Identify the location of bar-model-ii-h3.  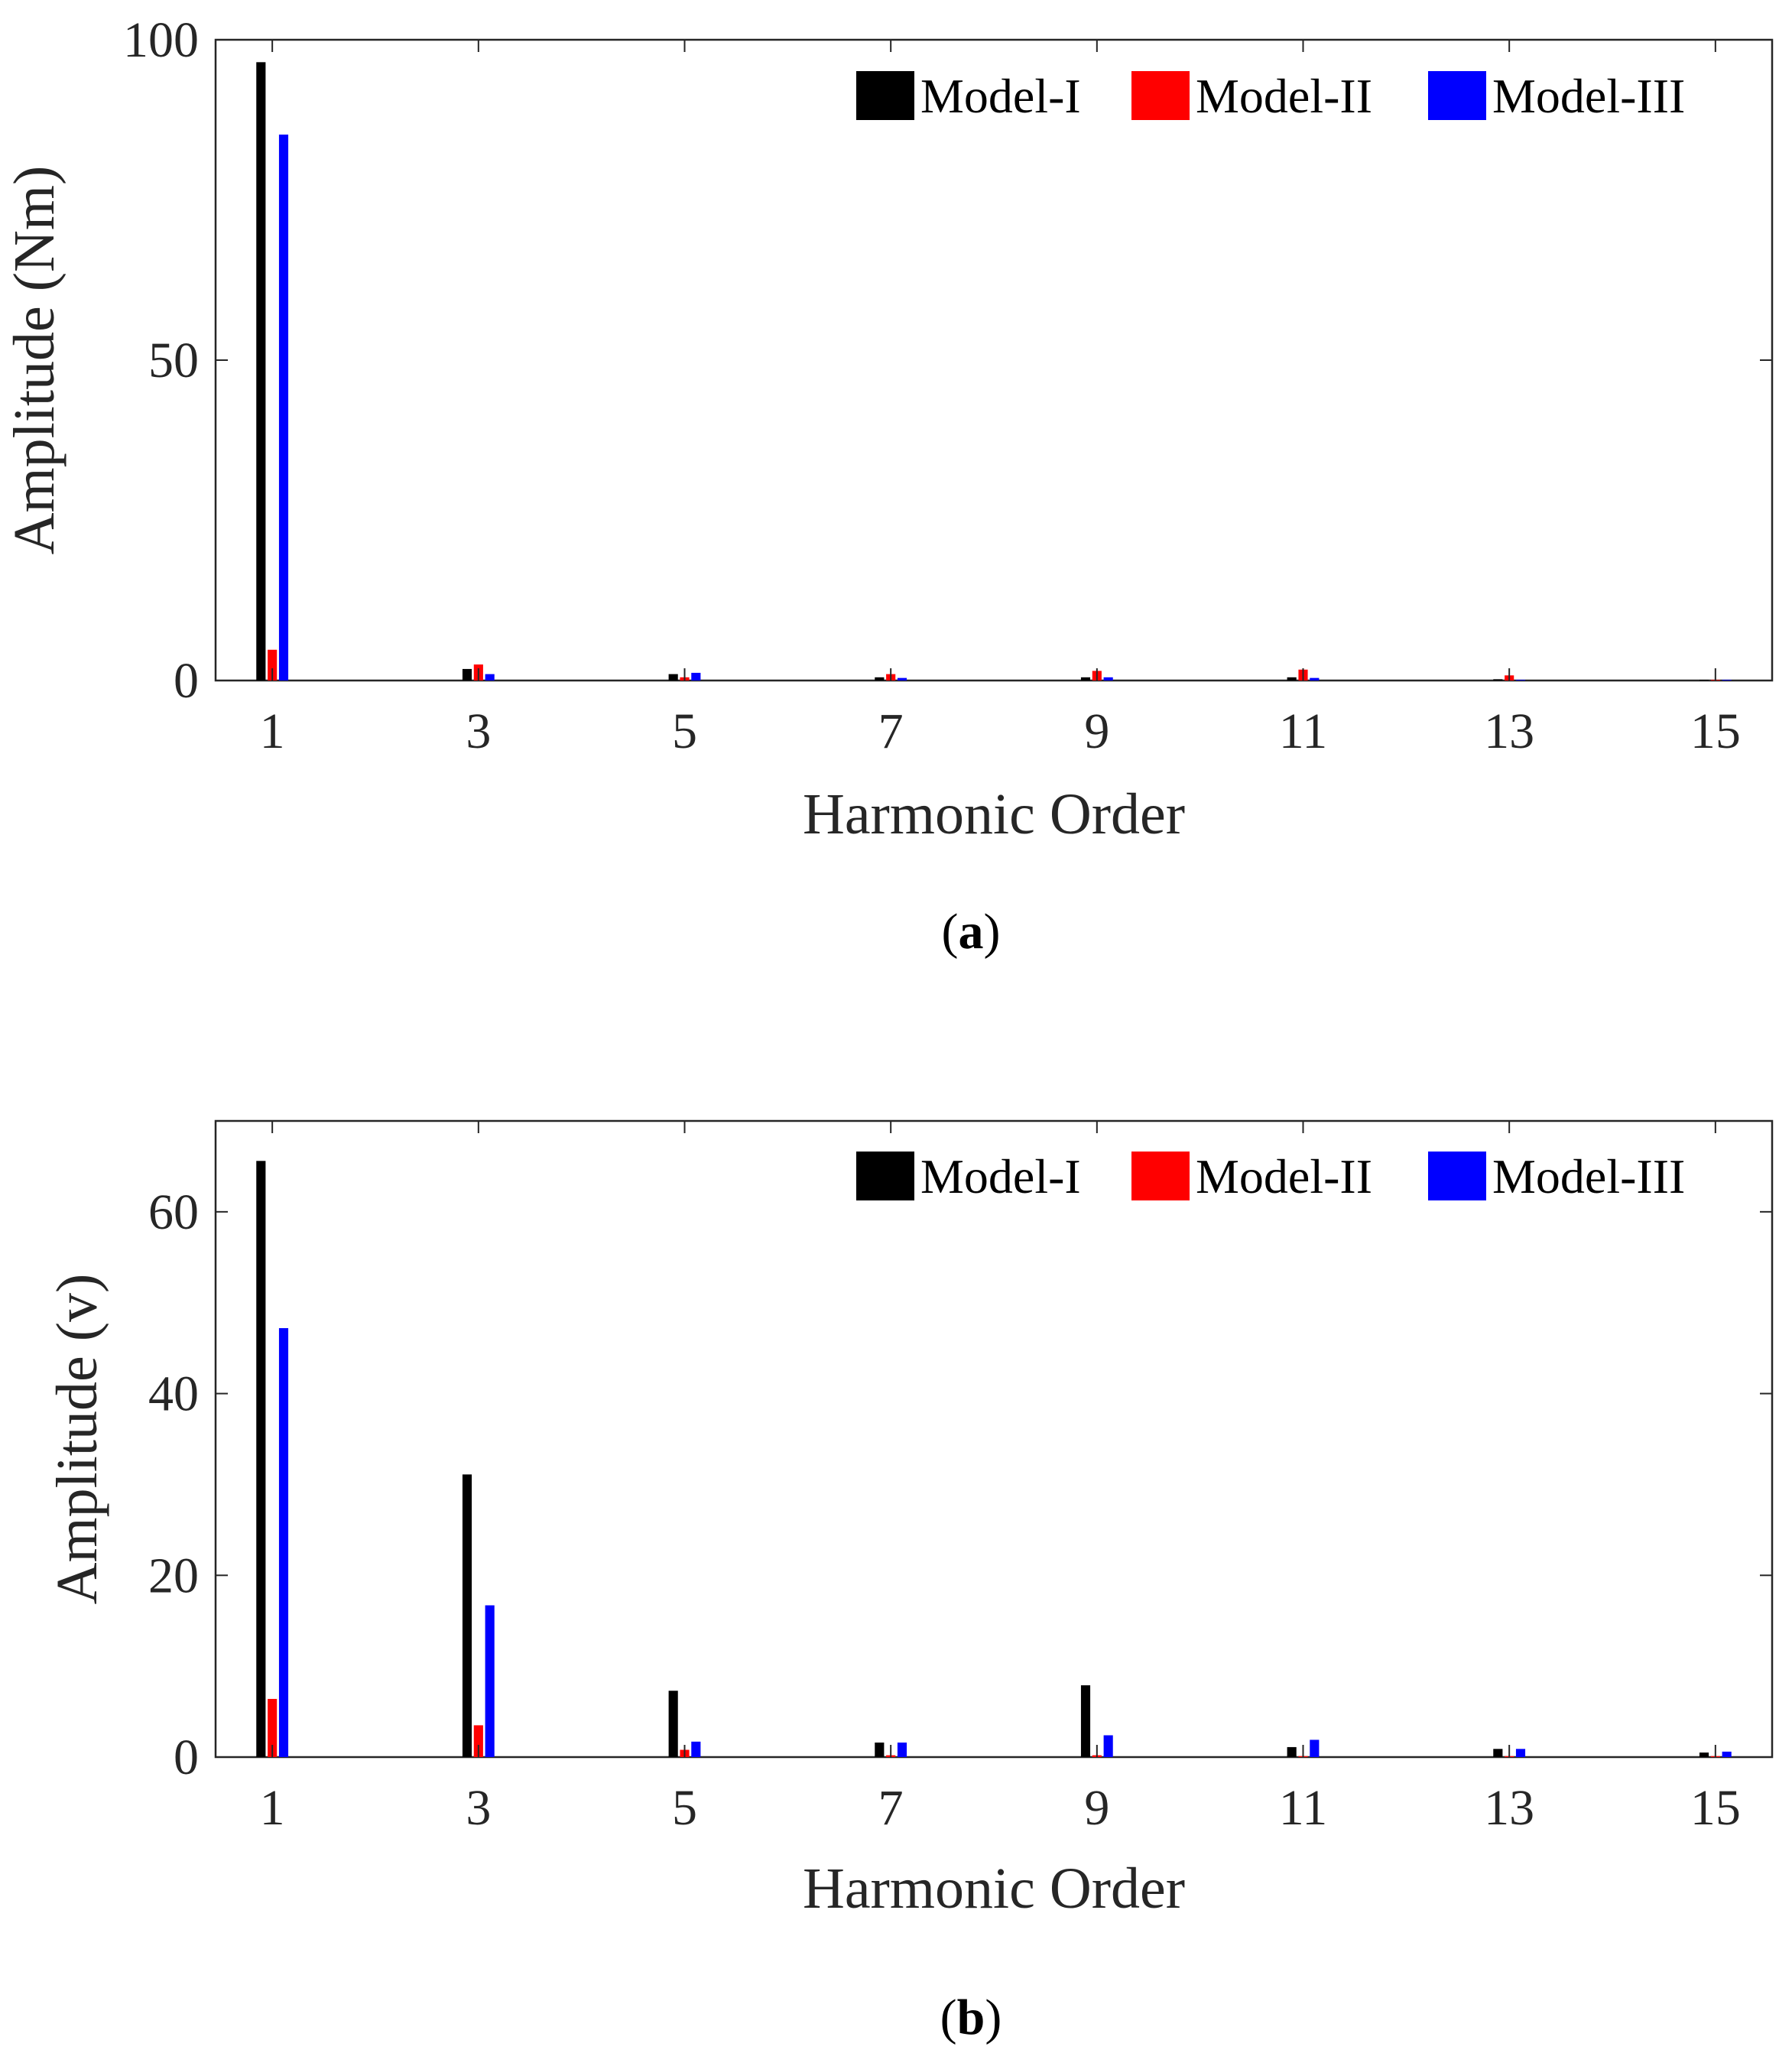
(478, 1741).